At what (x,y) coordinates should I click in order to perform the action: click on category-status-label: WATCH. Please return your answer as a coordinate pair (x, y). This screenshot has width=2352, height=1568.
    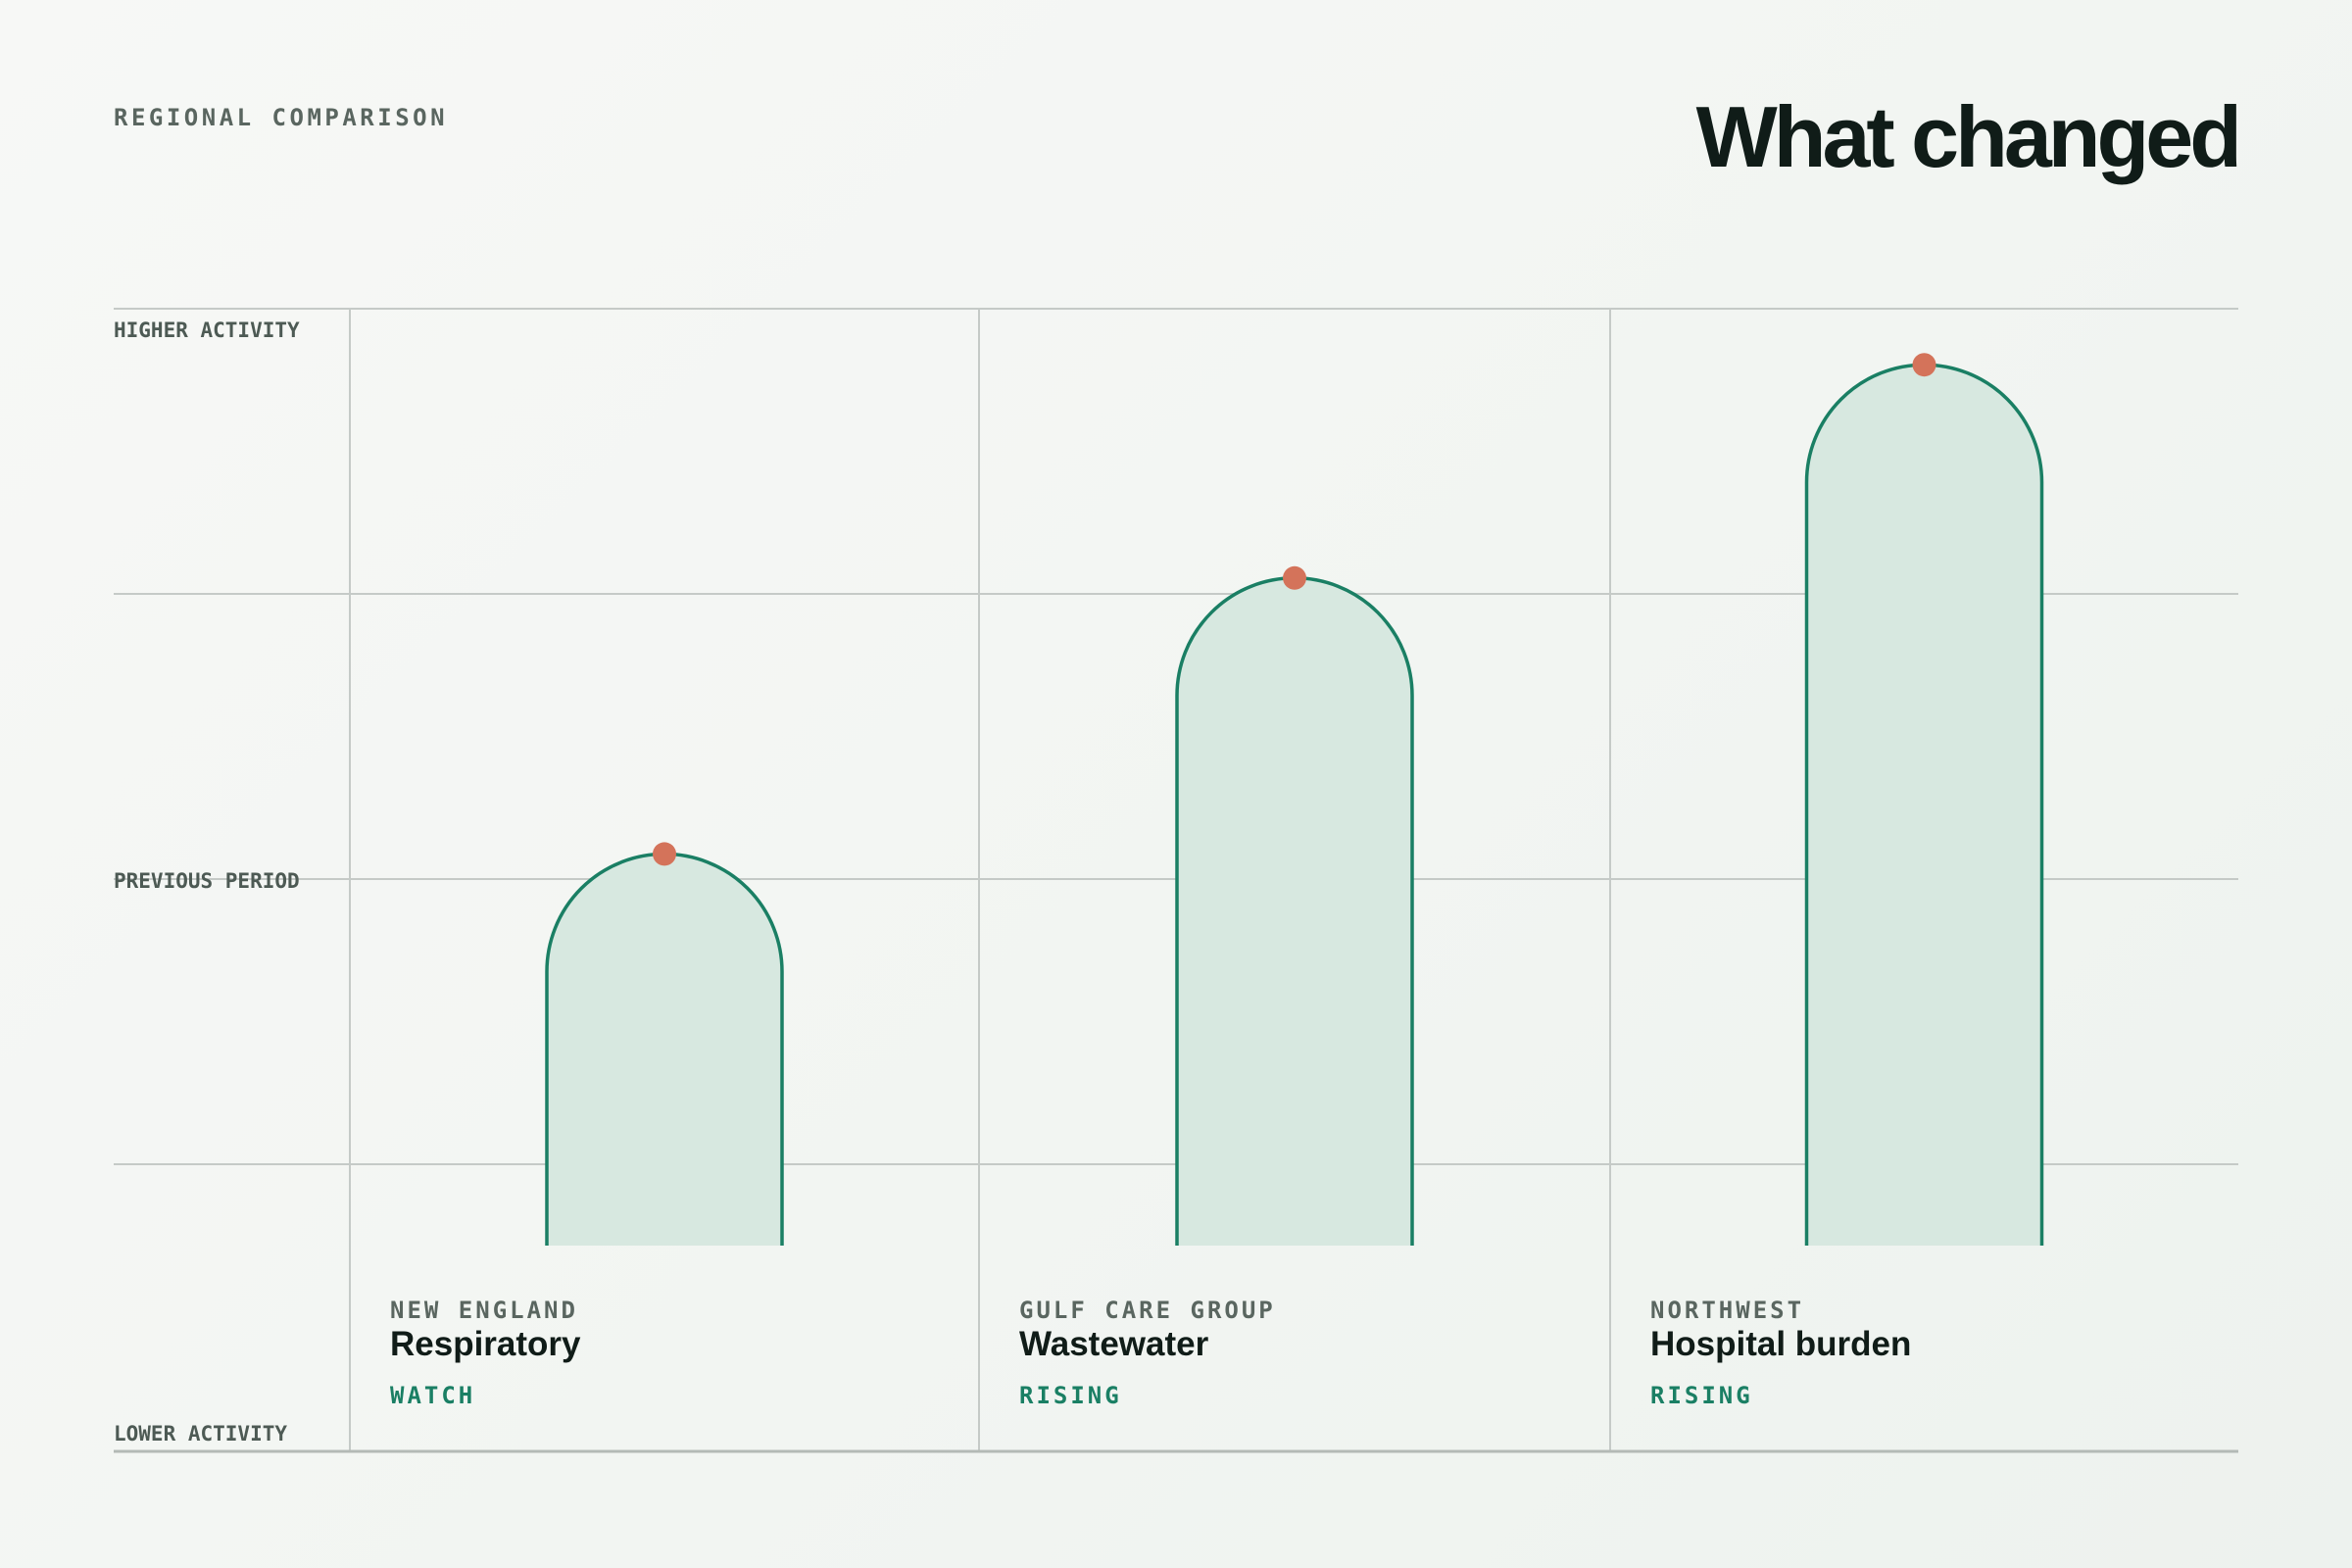
    Looking at the image, I should click on (432, 1395).